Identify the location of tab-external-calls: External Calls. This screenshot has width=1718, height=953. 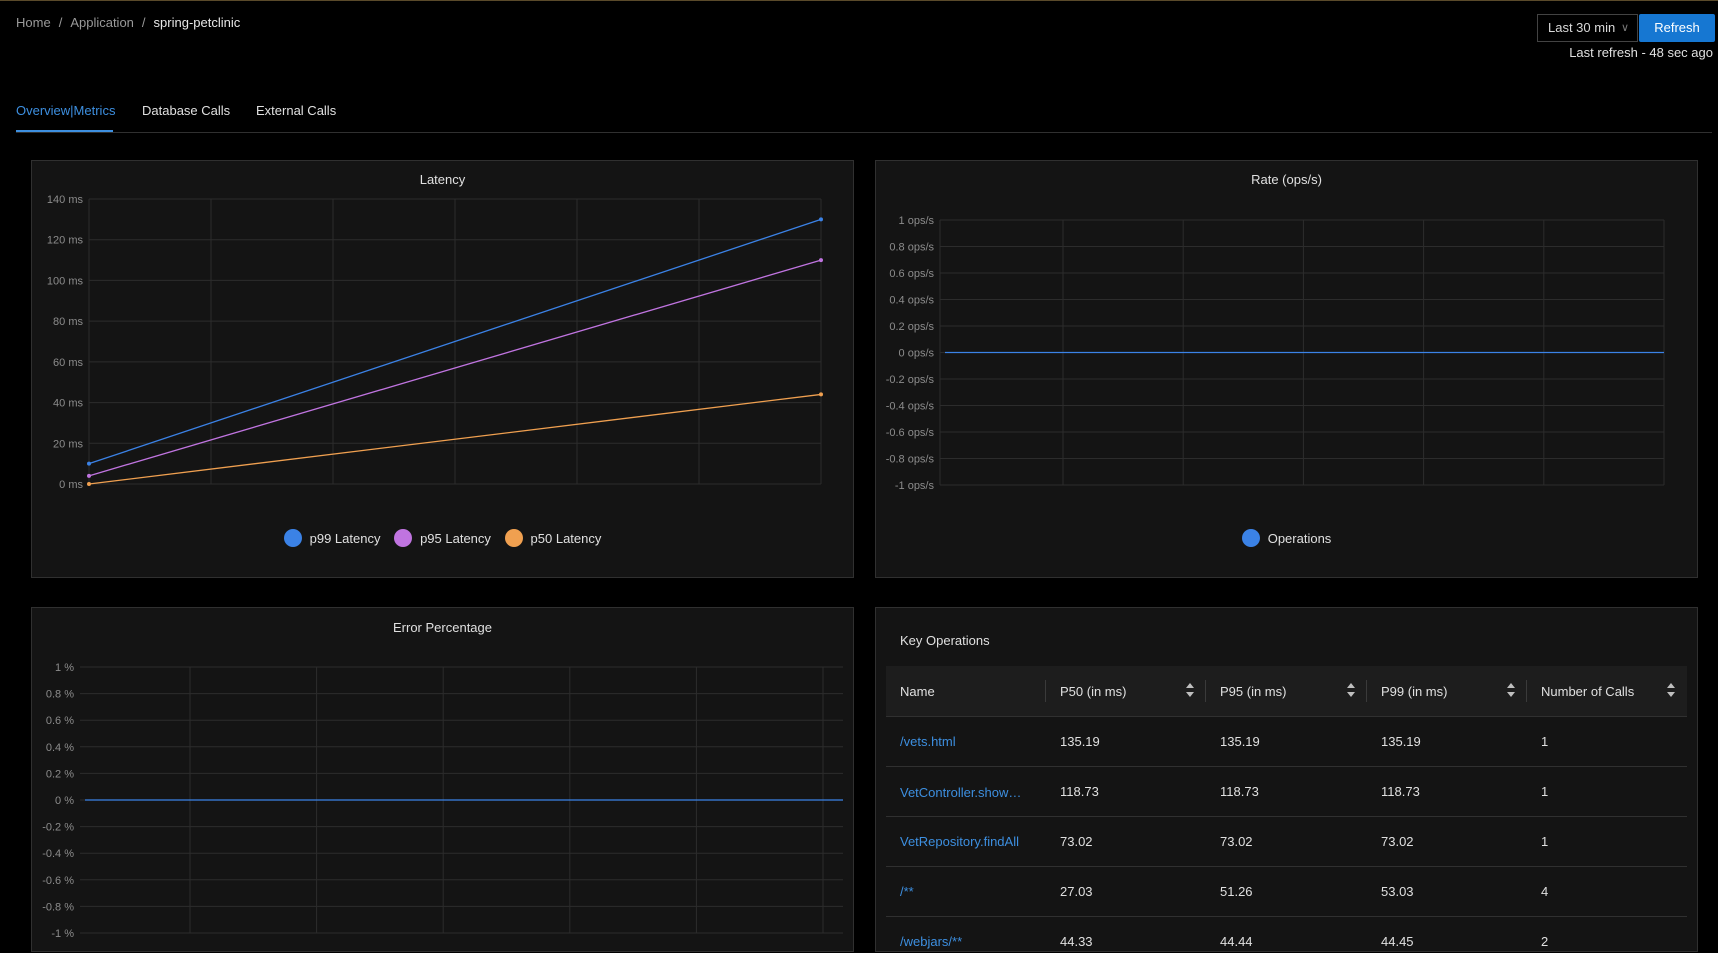
(296, 110).